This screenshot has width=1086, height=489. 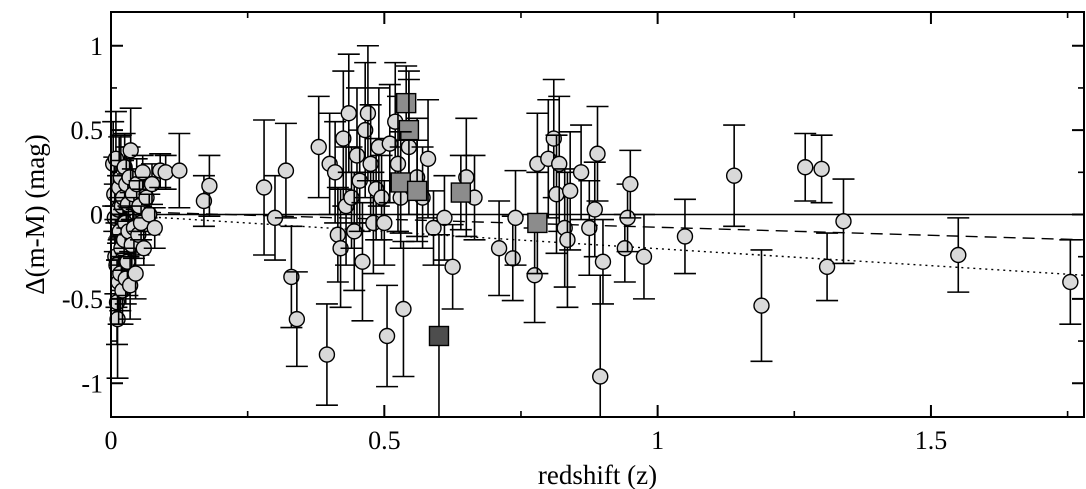 What do you see at coordinates (931, 440) in the screenshot?
I see `x-tick-label: 1.5` at bounding box center [931, 440].